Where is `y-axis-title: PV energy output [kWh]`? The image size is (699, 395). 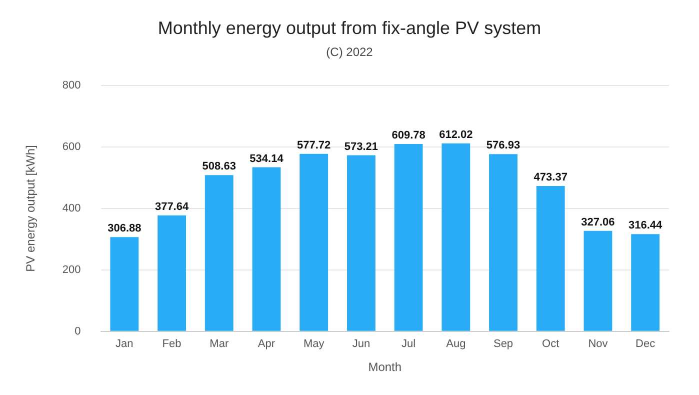 y-axis-title: PV energy output [kWh] is located at coordinates (31, 208).